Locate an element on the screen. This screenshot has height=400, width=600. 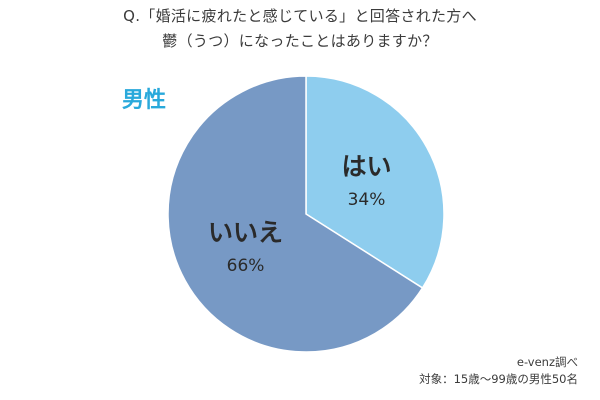
pie-label-1: いいえ is located at coordinates (245, 232).